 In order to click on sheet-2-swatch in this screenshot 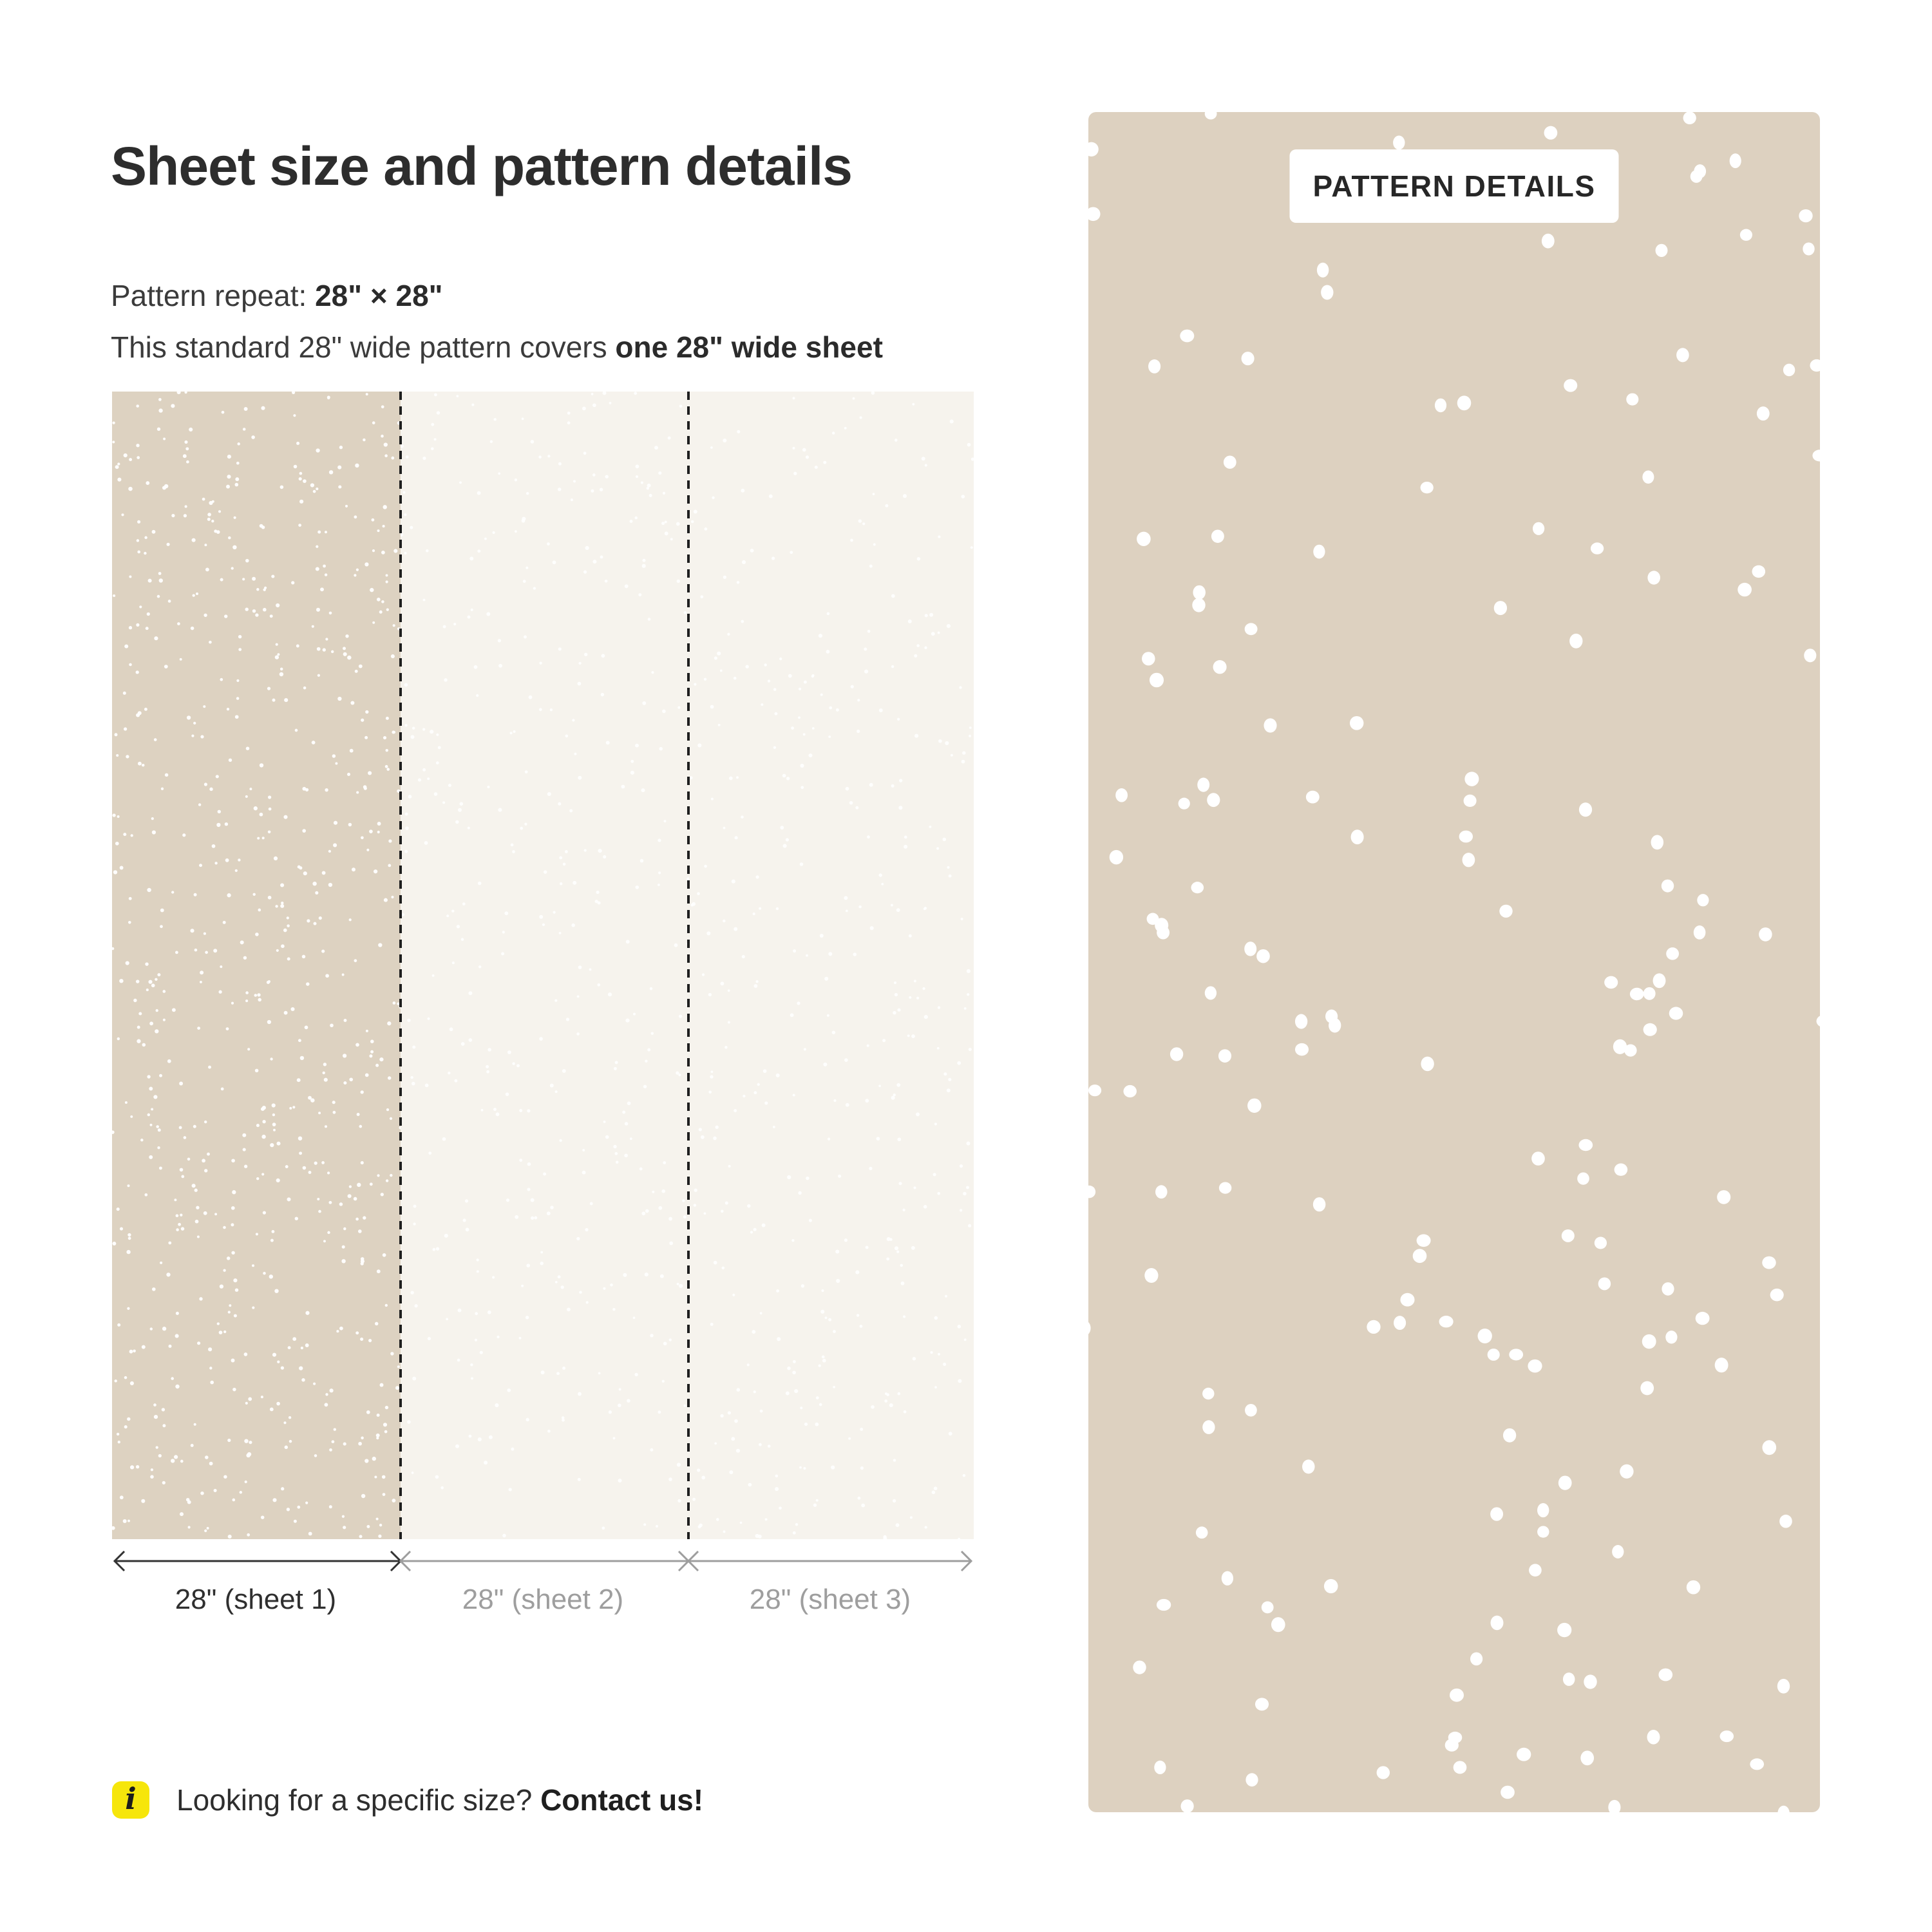, I will do `click(545, 966)`.